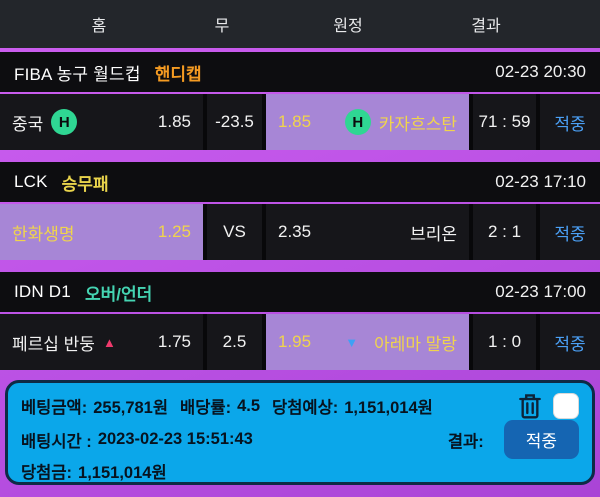 Image resolution: width=600 pixels, height=497 pixels. I want to click on select-checkbox, so click(566, 406).